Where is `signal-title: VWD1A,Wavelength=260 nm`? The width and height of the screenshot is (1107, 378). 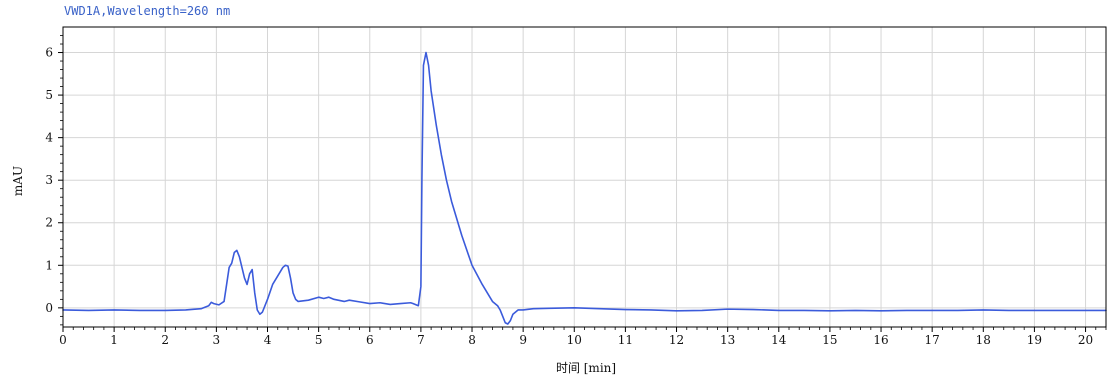 signal-title: VWD1A,Wavelength=260 nm is located at coordinates (147, 11).